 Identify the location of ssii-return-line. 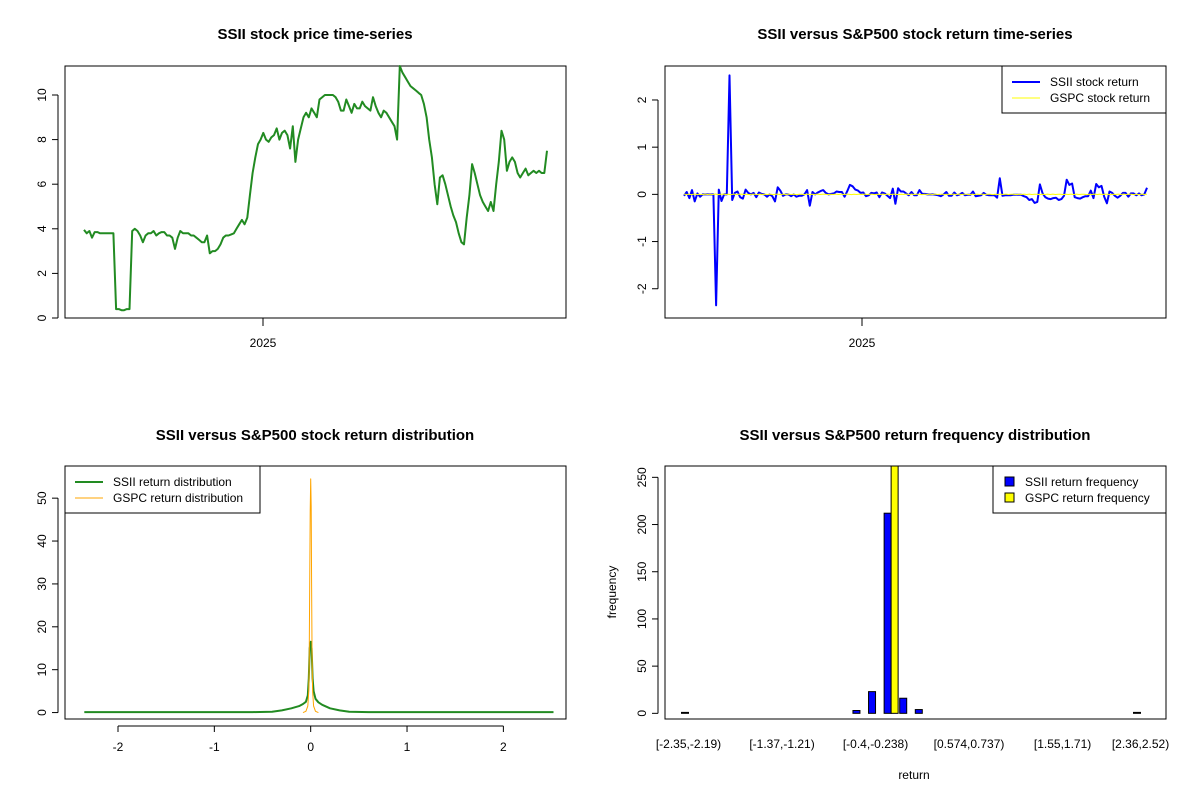
(915, 190).